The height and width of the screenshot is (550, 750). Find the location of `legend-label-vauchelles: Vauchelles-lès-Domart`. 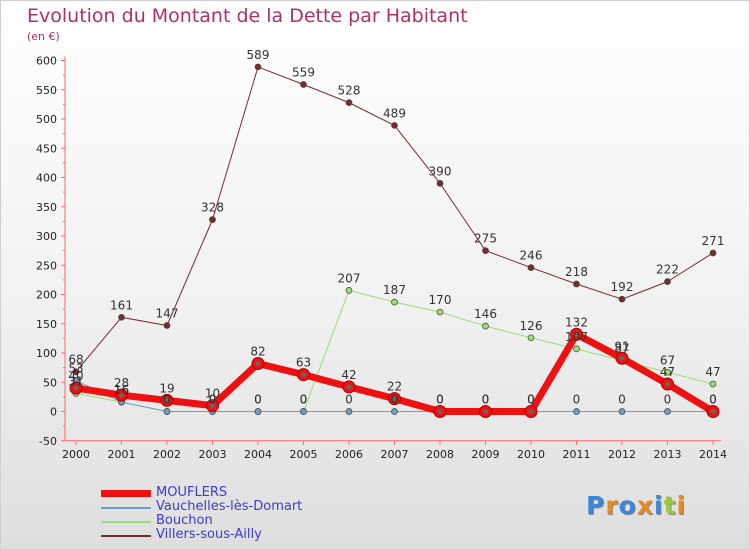

legend-label-vauchelles: Vauchelles-lès-Domart is located at coordinates (229, 506).